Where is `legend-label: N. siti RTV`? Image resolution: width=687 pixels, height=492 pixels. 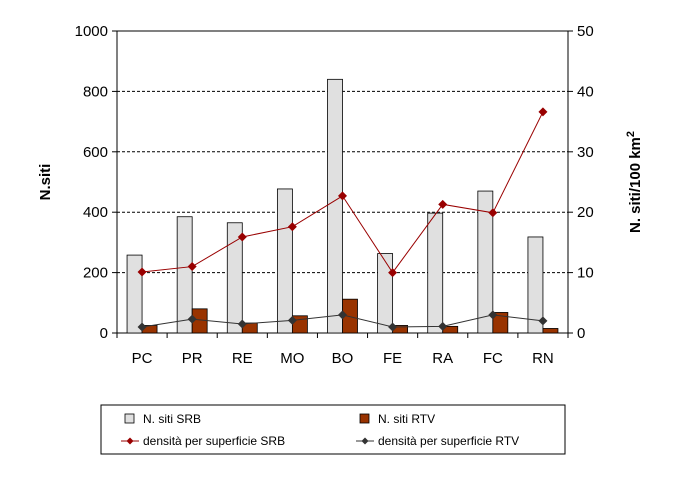
legend-label: N. siti RTV is located at coordinates (406, 419).